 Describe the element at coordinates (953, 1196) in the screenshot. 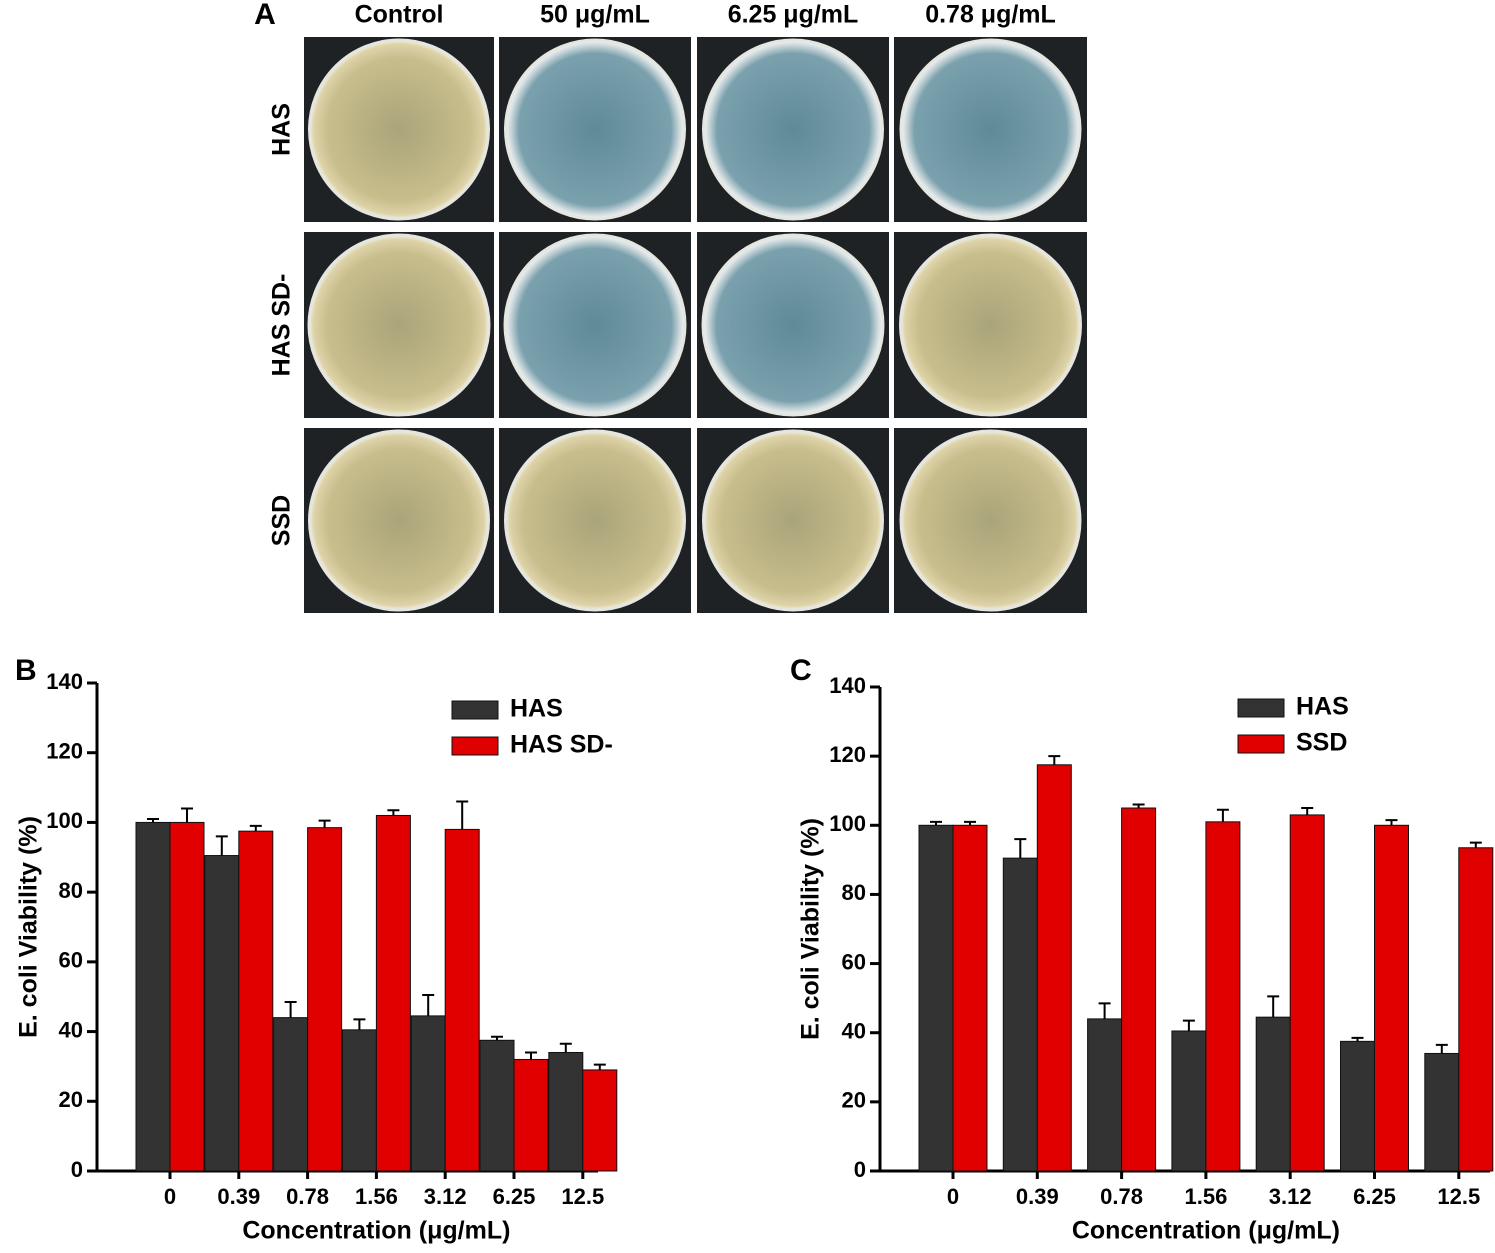

I see `x-tick-label: 0` at that location.